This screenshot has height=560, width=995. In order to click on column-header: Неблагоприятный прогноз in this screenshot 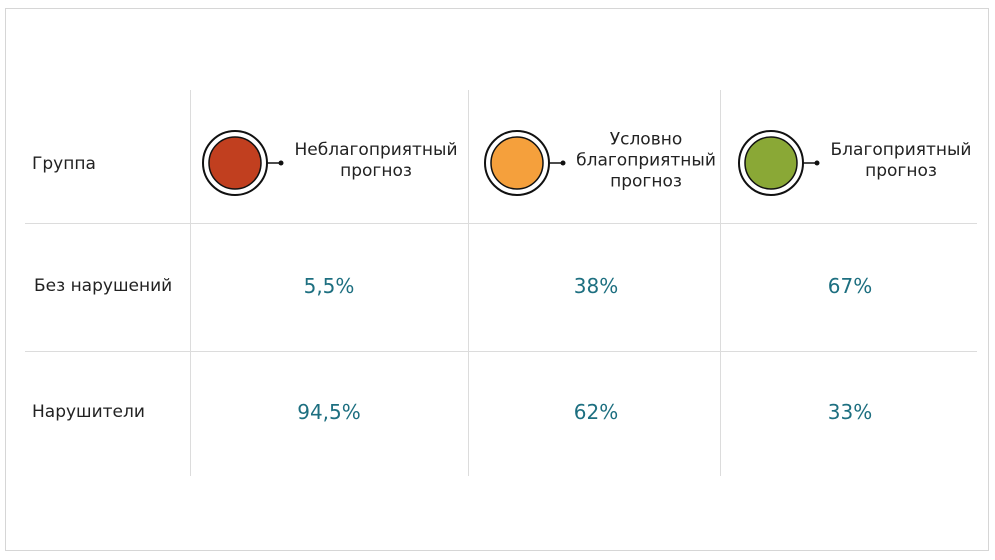, I will do `click(376, 160)`.